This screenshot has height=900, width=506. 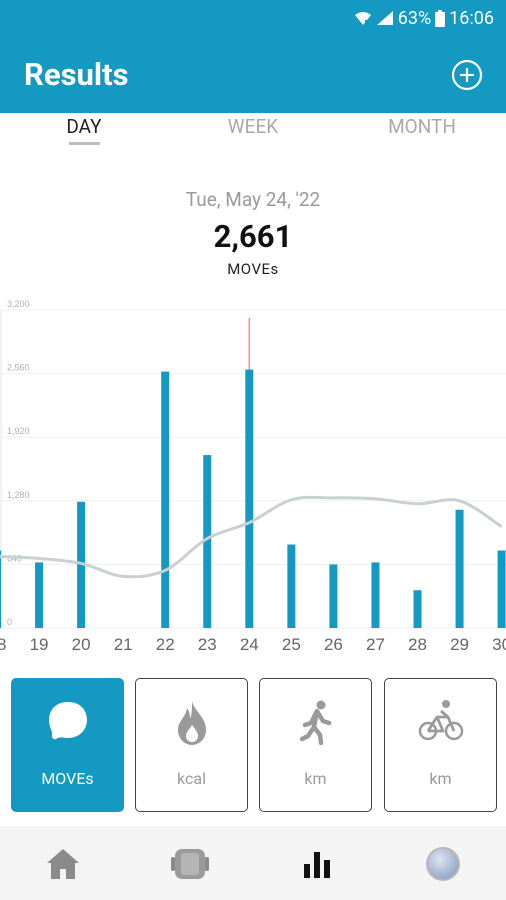 I want to click on tab-week: WEEK, so click(x=253, y=126).